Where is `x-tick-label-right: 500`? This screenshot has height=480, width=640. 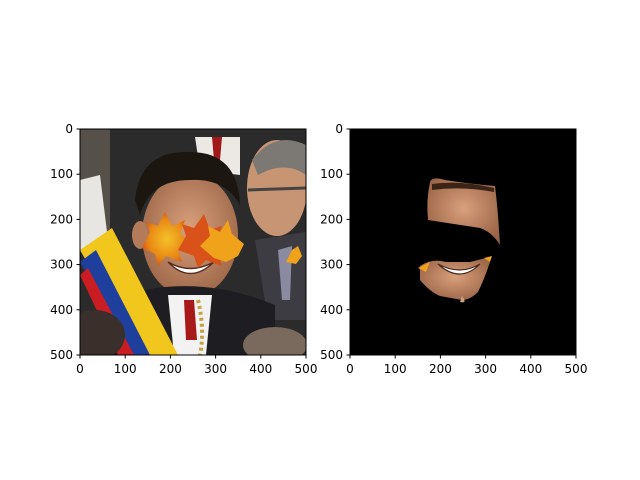 x-tick-label-right: 500 is located at coordinates (576, 369).